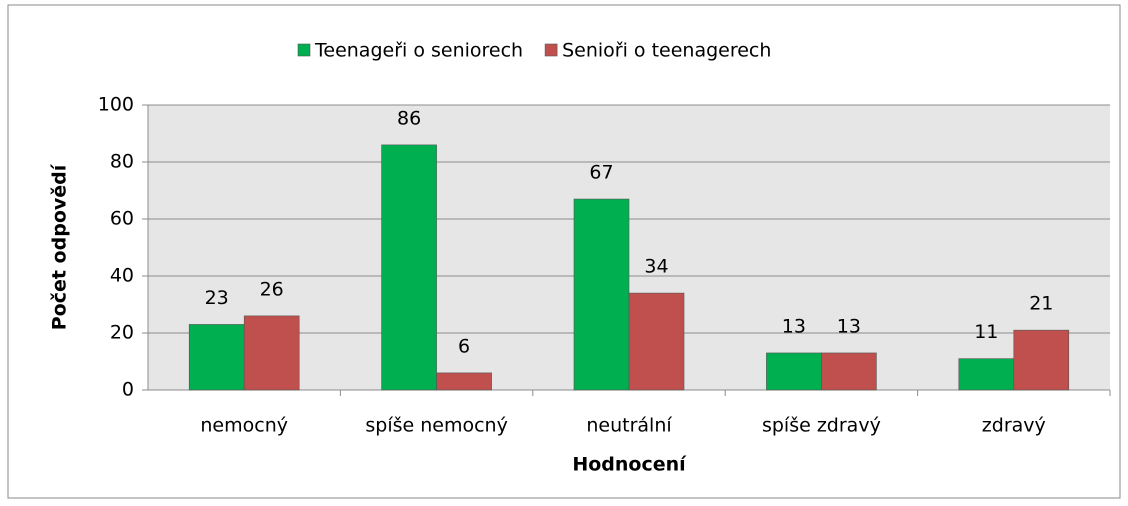 Image resolution: width=1128 pixels, height=506 pixels. Describe the element at coordinates (409, 118) in the screenshot. I see `data-label: 86` at that location.